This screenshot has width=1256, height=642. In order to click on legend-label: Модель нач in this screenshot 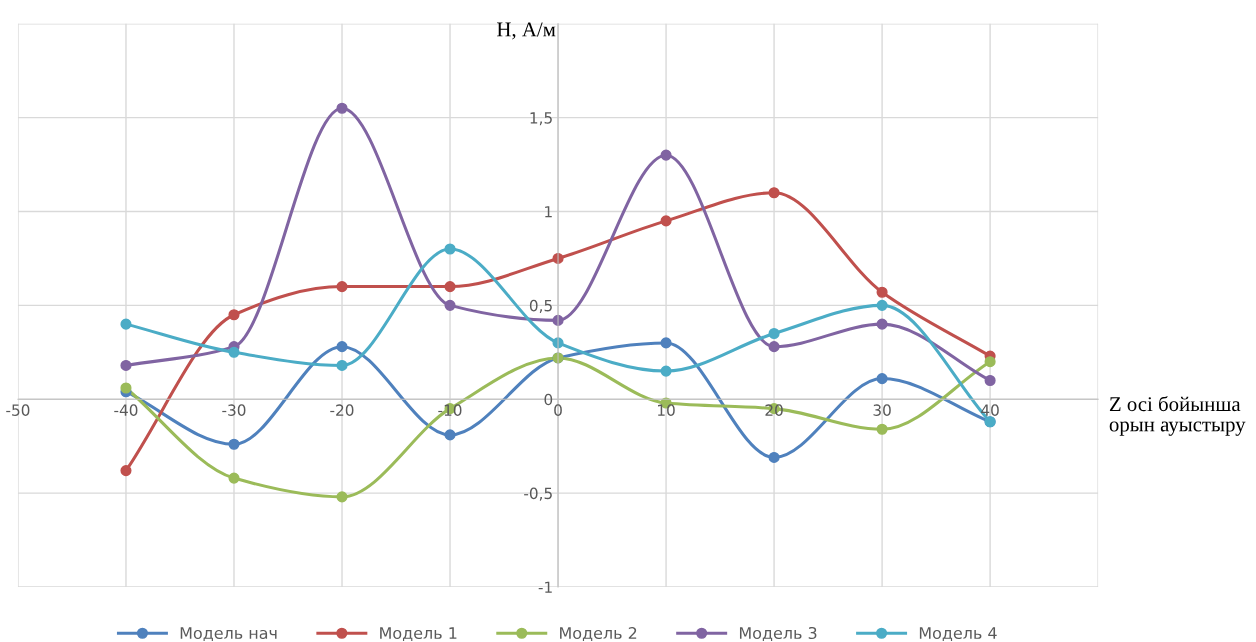, I will do `click(228, 634)`.